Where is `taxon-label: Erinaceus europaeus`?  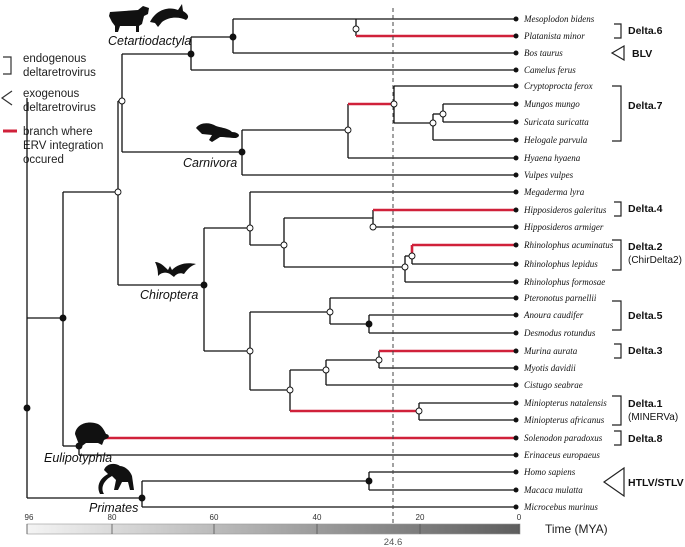
taxon-label: Erinaceus europaeus is located at coordinates (561, 455).